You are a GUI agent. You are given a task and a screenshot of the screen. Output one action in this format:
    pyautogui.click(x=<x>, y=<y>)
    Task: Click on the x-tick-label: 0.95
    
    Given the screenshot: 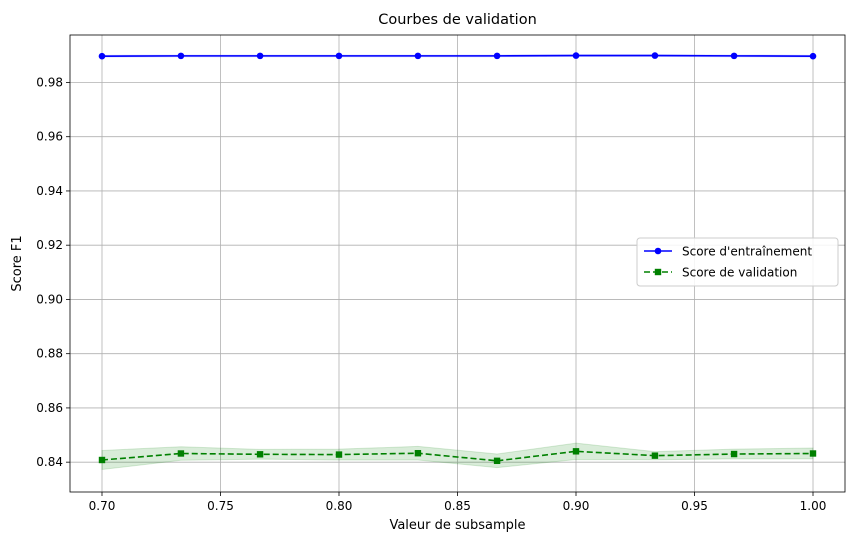 What is the action you would take?
    pyautogui.click(x=694, y=506)
    